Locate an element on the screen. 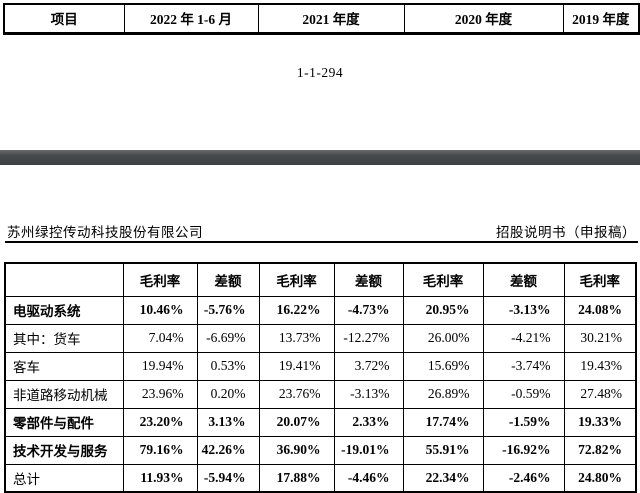 This screenshot has width=640, height=493. cell-value: 3.72% is located at coordinates (368, 366).